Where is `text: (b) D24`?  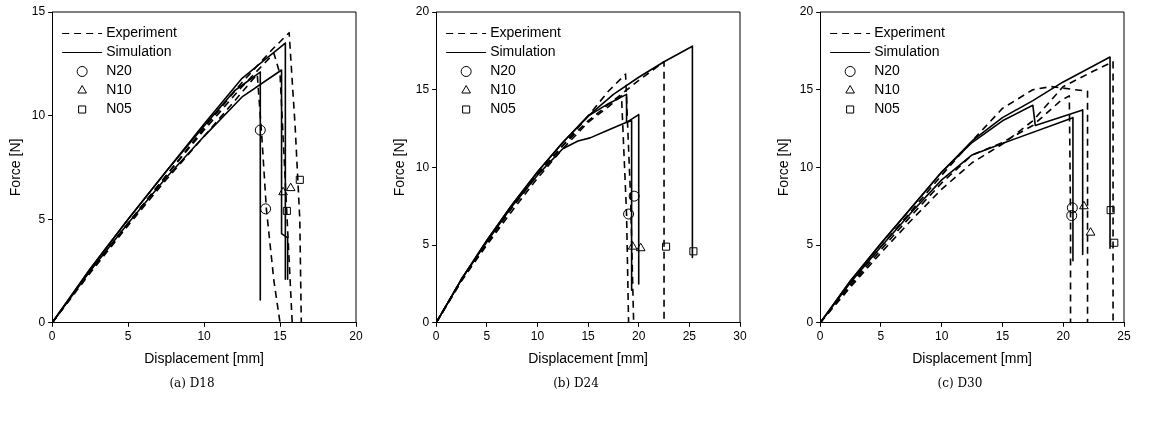 text: (b) D24 is located at coordinates (576, 383).